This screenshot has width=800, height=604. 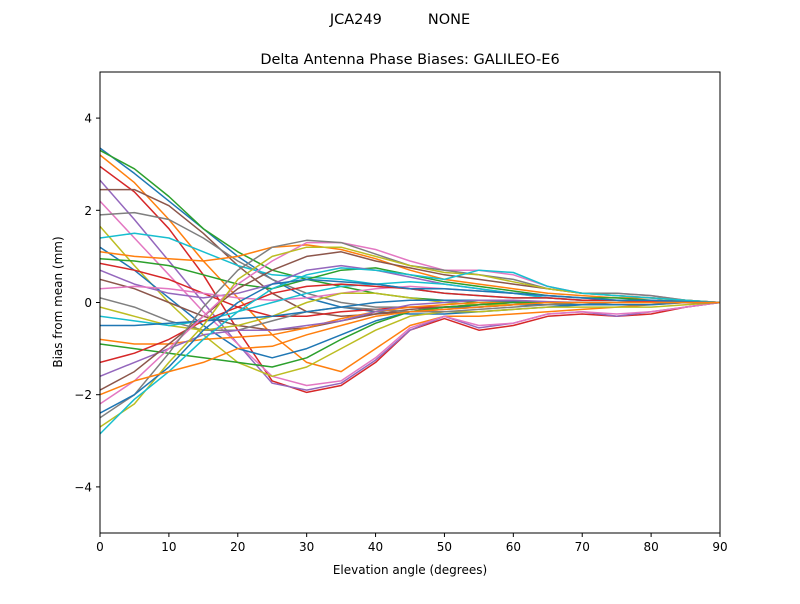 What do you see at coordinates (650, 547) in the screenshot?
I see `x-tick-label: 80` at bounding box center [650, 547].